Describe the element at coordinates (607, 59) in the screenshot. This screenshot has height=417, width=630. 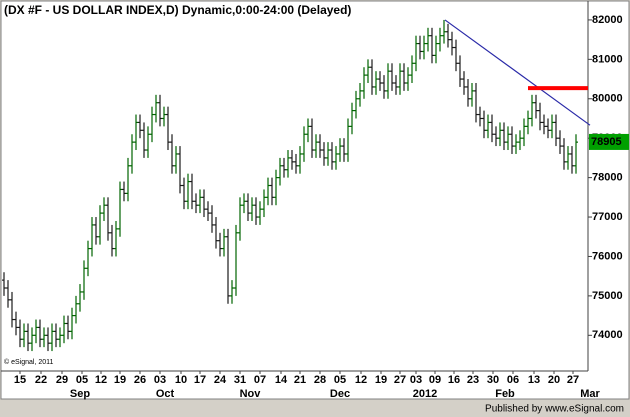
I see `y-tick-label: 81000` at that location.